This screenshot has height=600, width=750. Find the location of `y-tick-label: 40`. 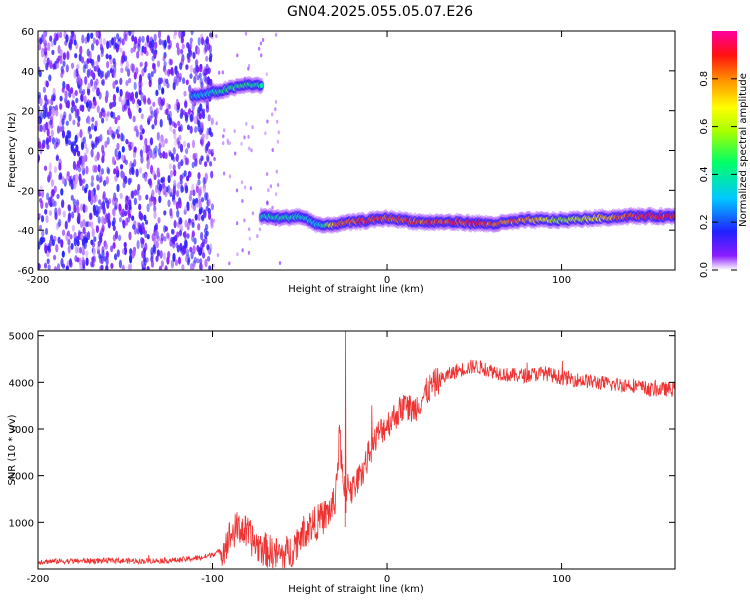

y-tick-label: 40 is located at coordinates (27, 72).